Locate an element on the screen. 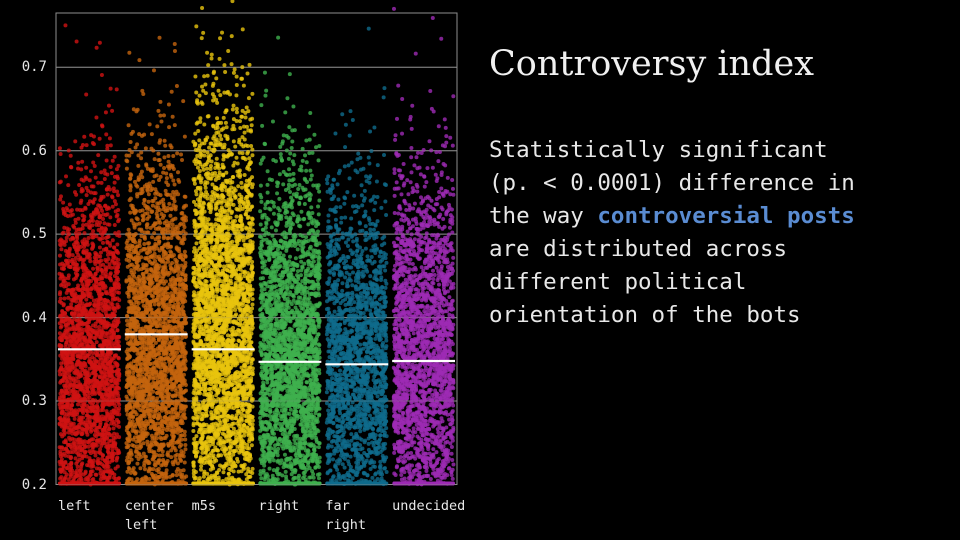 The width and height of the screenshot is (960, 540). body-text: the way is located at coordinates (543, 216).